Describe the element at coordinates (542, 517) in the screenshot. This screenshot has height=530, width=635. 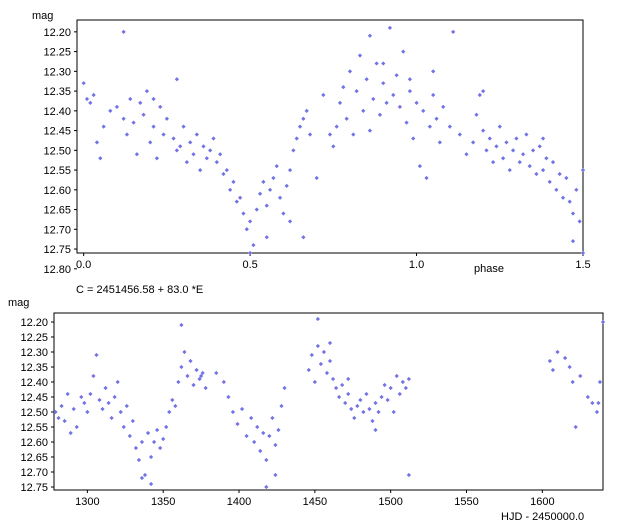
I see `time-chart-xlabel: HJD - 2450000.0` at that location.